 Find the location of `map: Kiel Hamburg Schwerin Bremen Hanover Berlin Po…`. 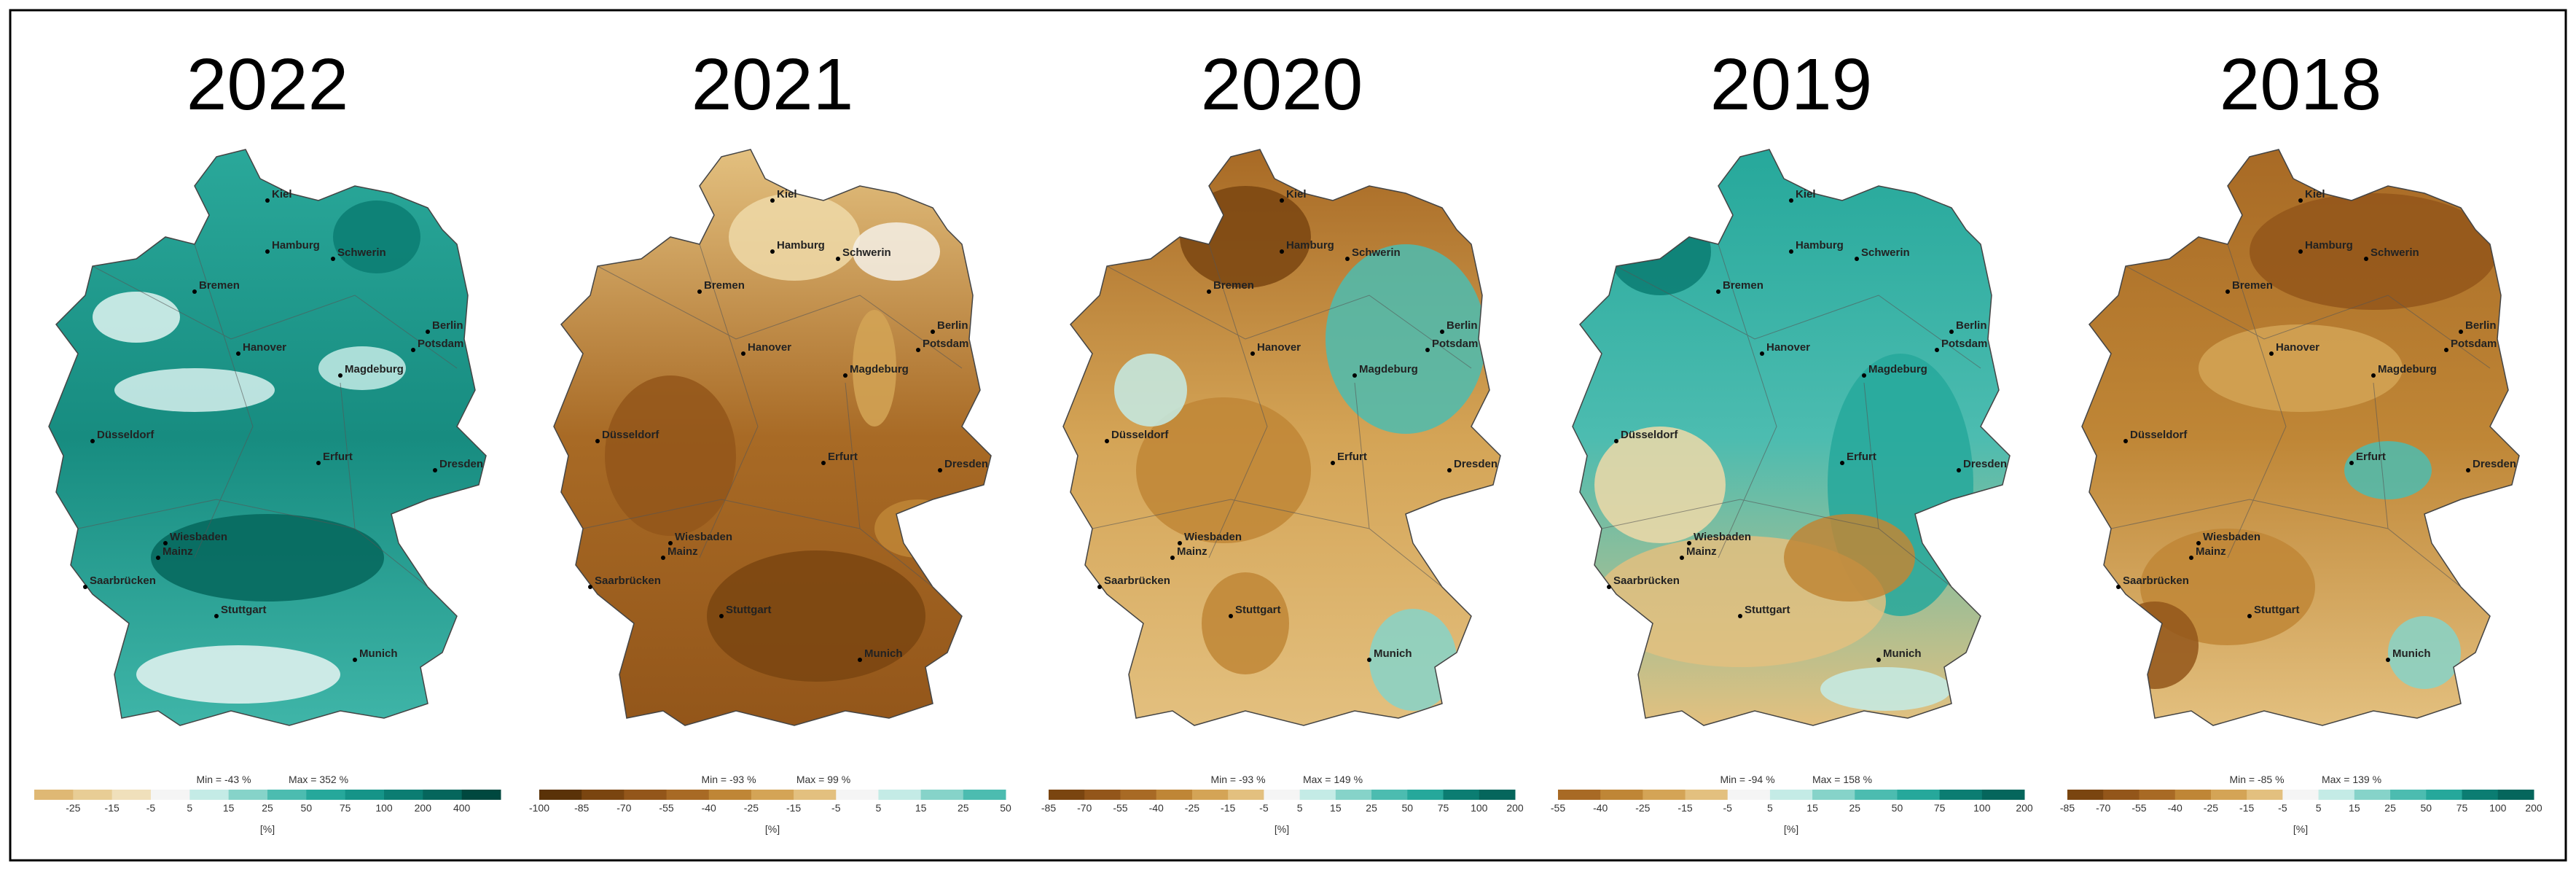

map: Kiel Hamburg Schwerin Bremen Hanover Berlin Po… is located at coordinates (267, 438).